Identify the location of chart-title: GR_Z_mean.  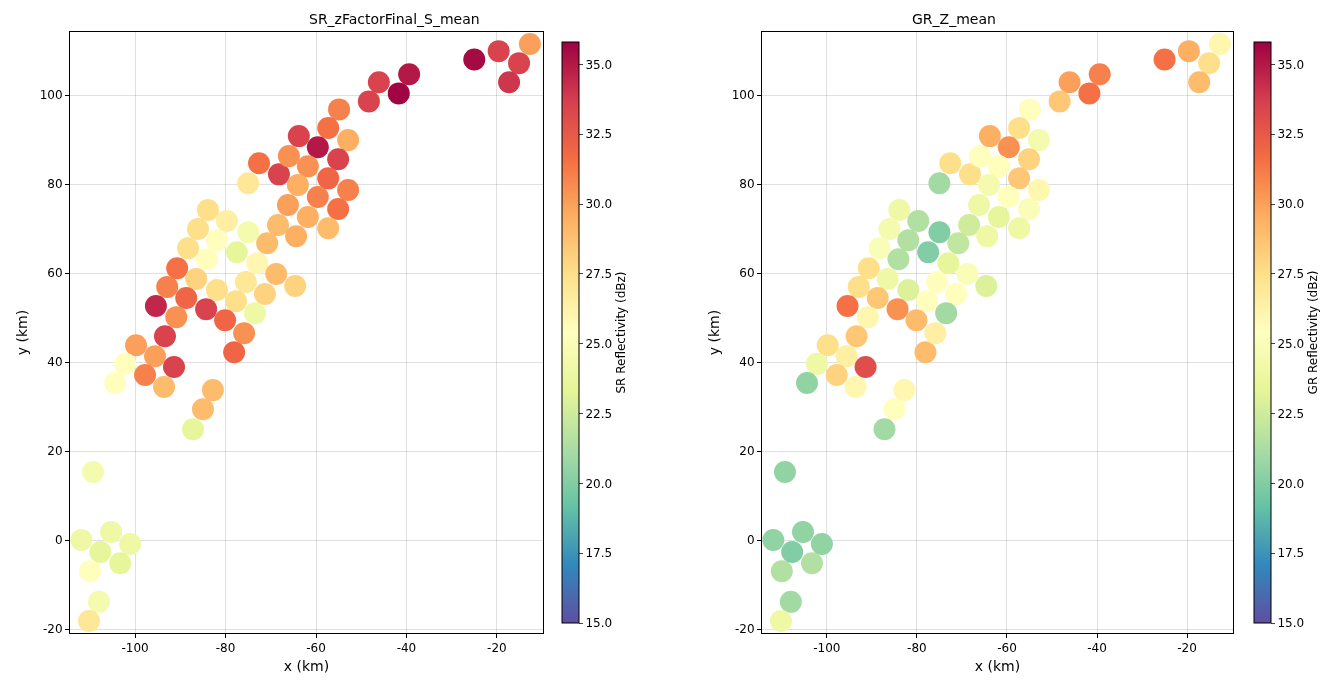
(954, 19).